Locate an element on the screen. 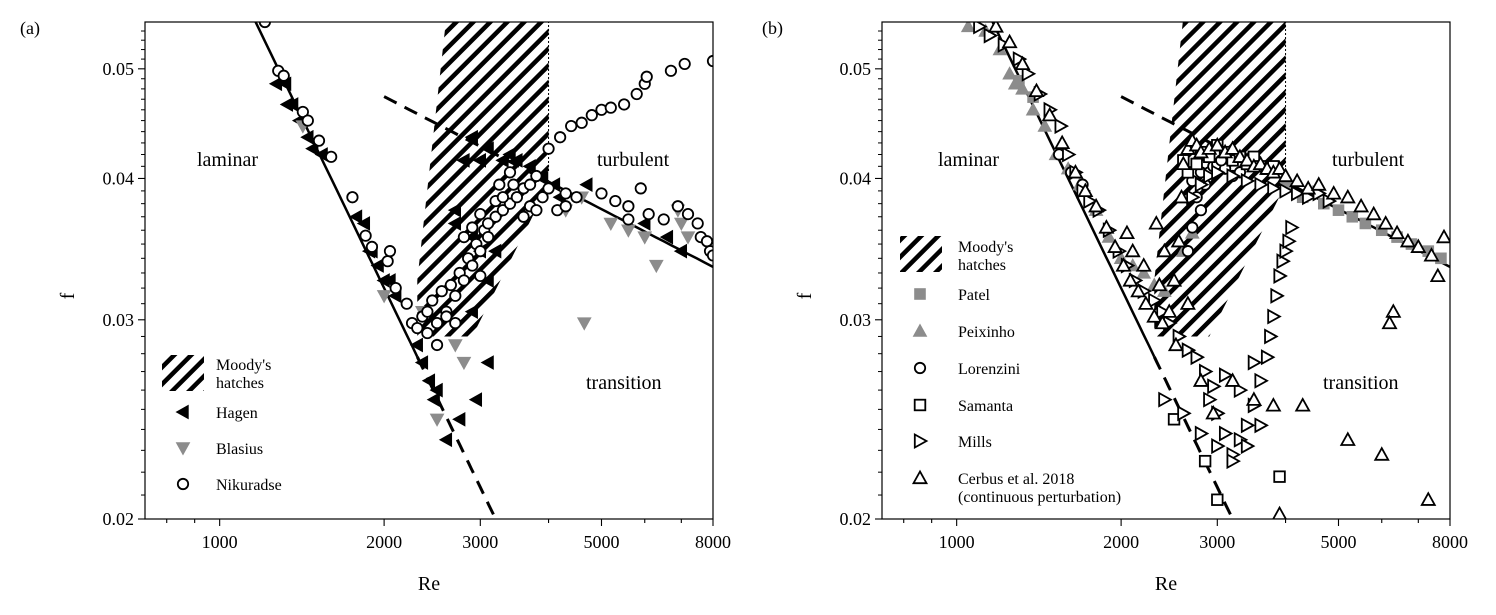  legend-a: Moody's hatches Hagen Blasius Nikuradse is located at coordinates (222, 424).